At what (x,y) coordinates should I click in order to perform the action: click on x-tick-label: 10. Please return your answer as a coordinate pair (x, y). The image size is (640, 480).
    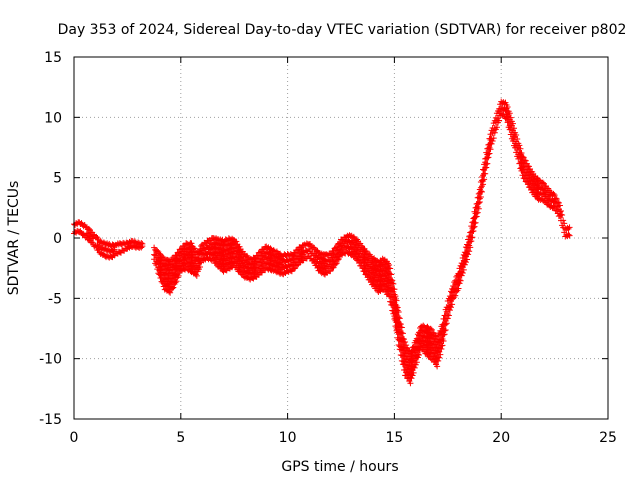
    Looking at the image, I should click on (288, 438).